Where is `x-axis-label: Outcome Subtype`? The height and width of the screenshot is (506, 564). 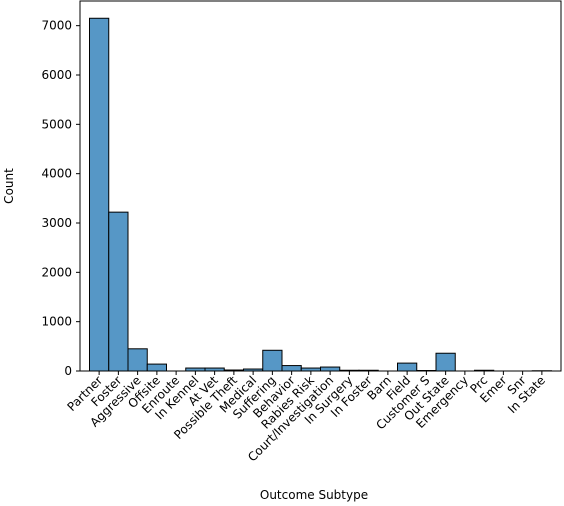
x-axis-label: Outcome Subtype is located at coordinates (314, 495).